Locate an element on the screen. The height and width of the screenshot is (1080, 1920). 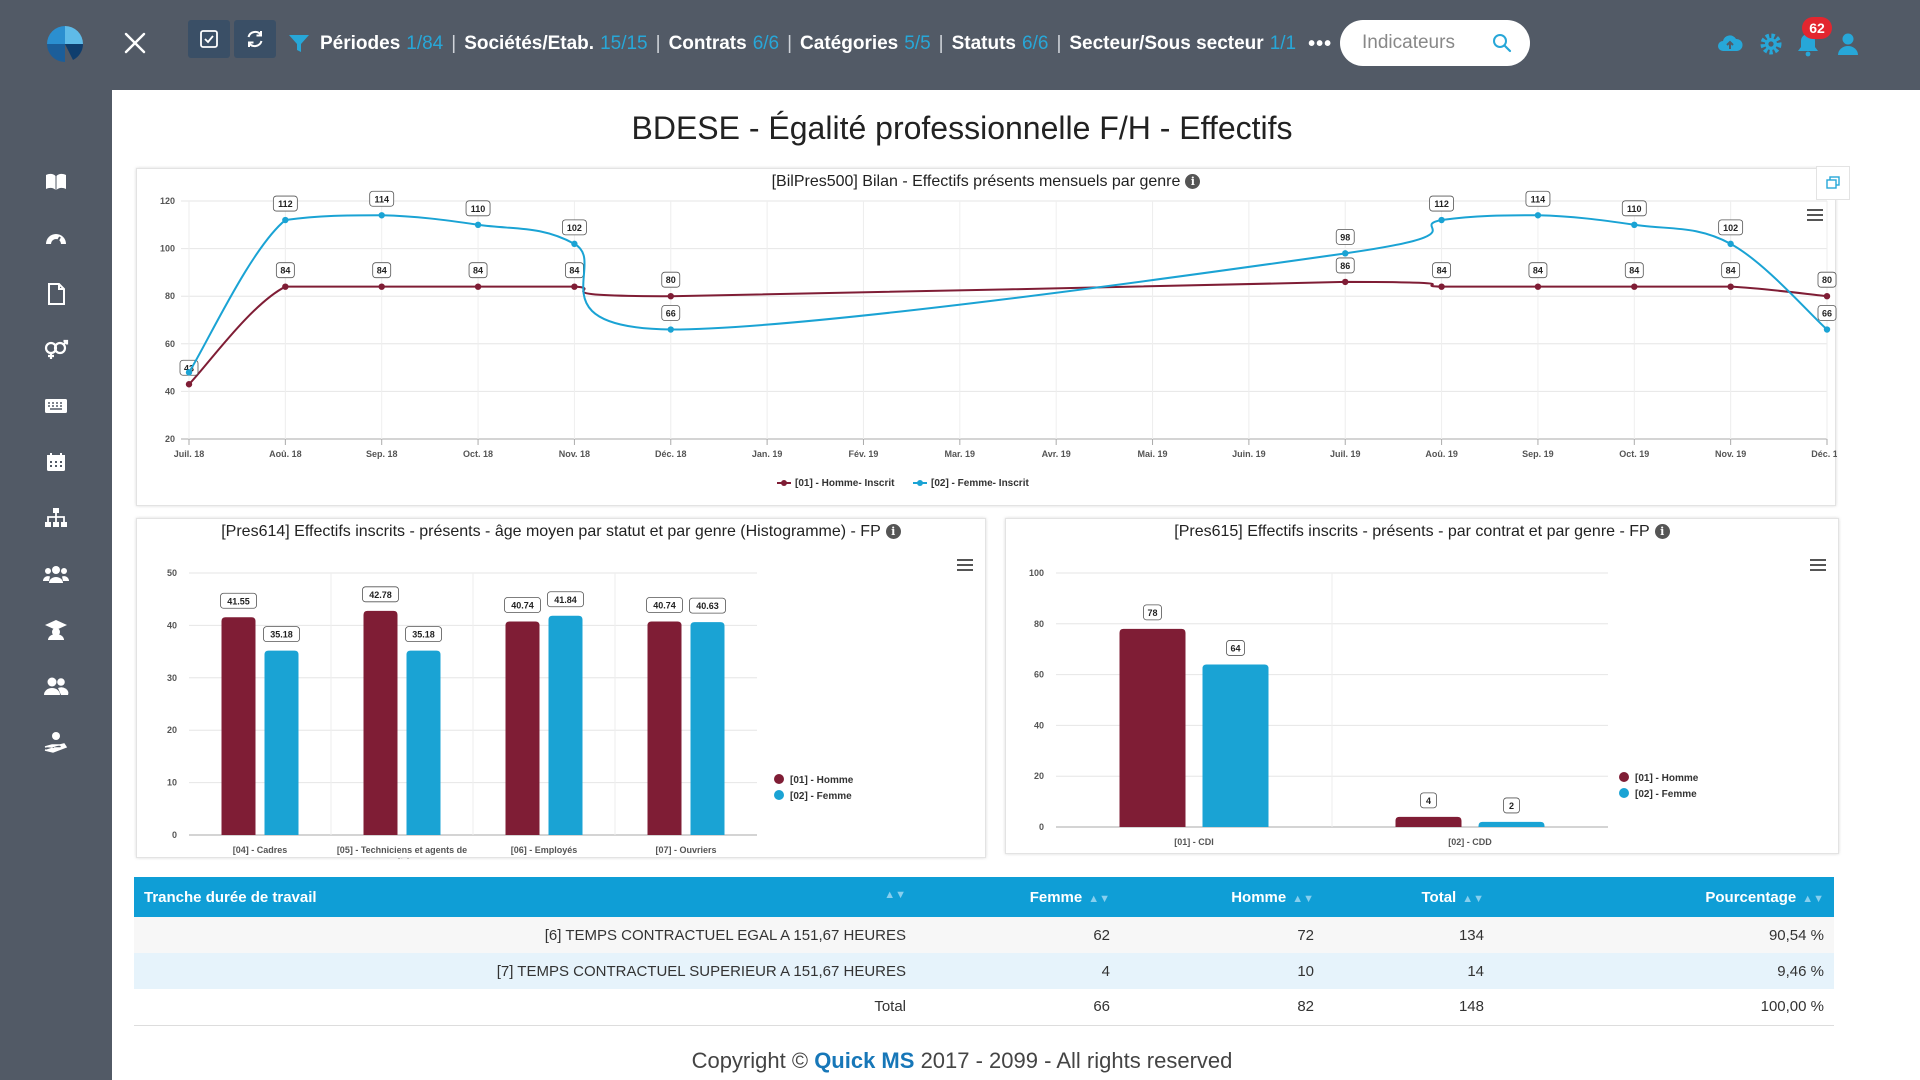
x-tick-label: Aoû. 18 is located at coordinates (285, 454).